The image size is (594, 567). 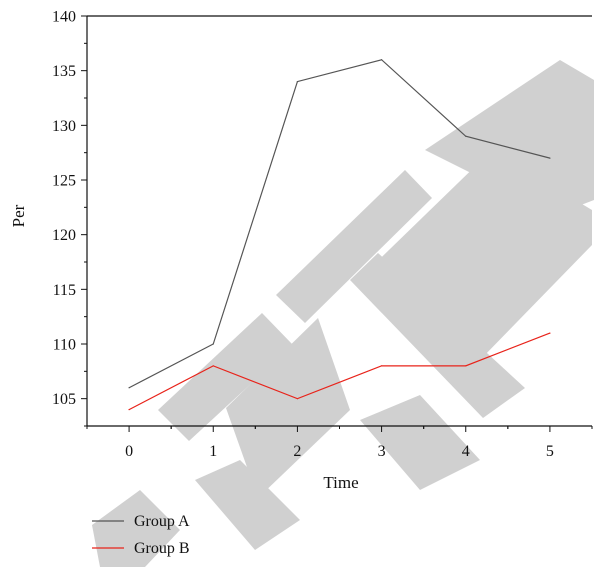 I want to click on y-tick-label-105: 105, so click(x=64, y=399).